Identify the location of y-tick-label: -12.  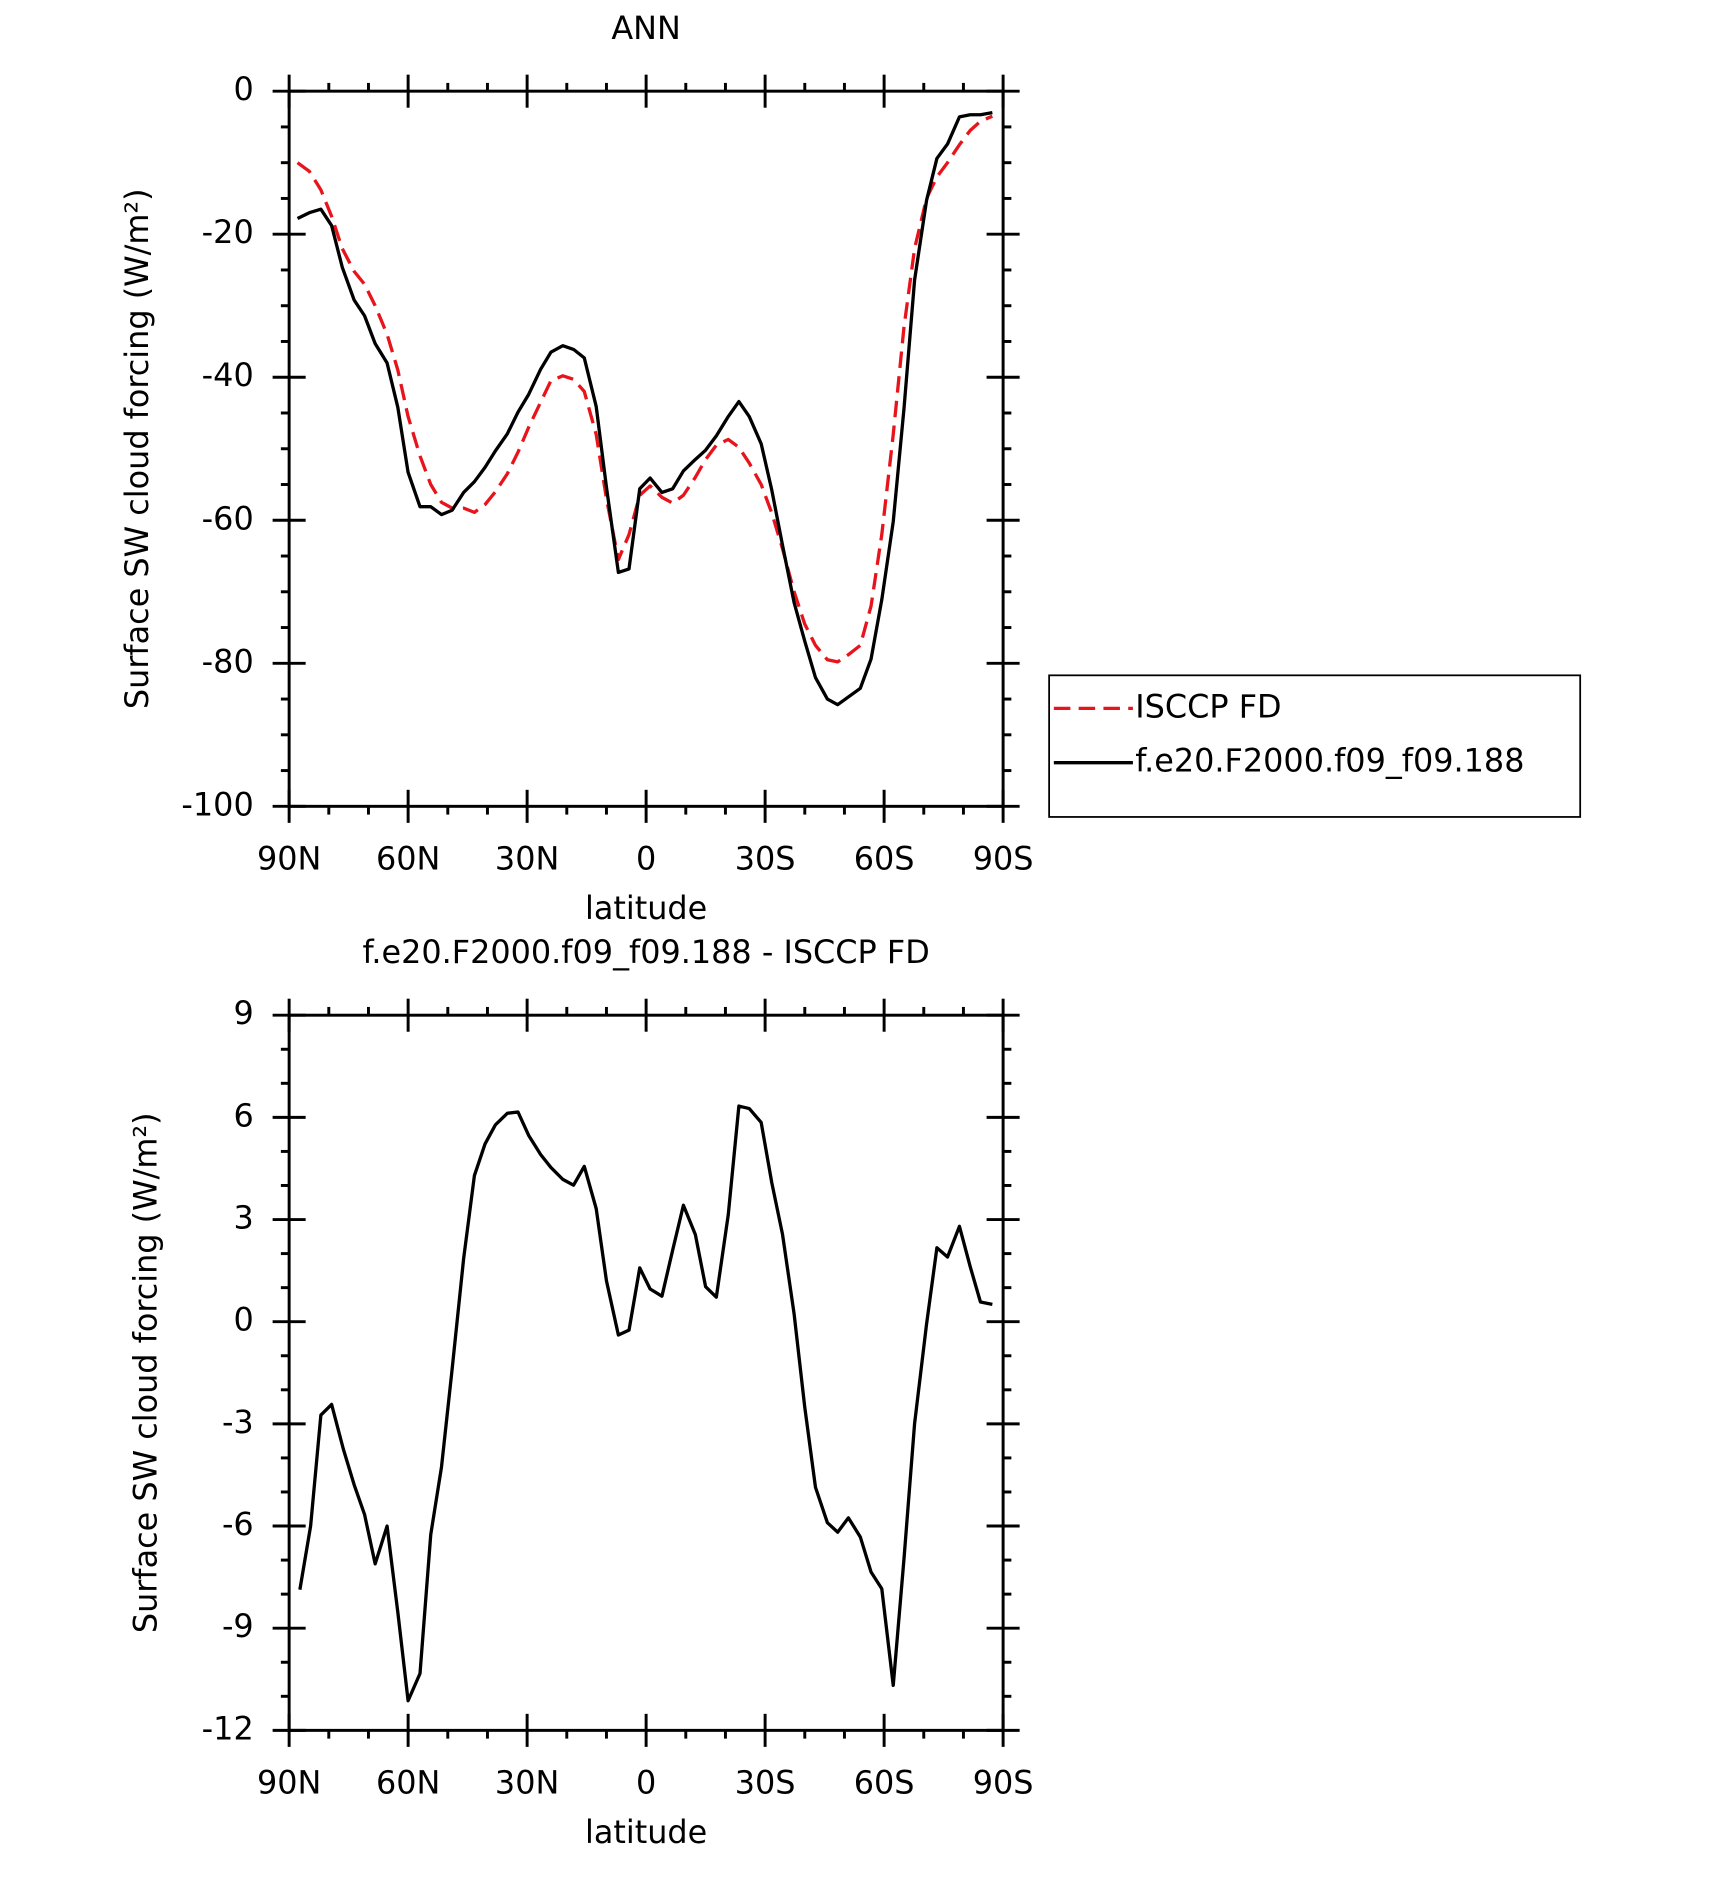
(228, 1728).